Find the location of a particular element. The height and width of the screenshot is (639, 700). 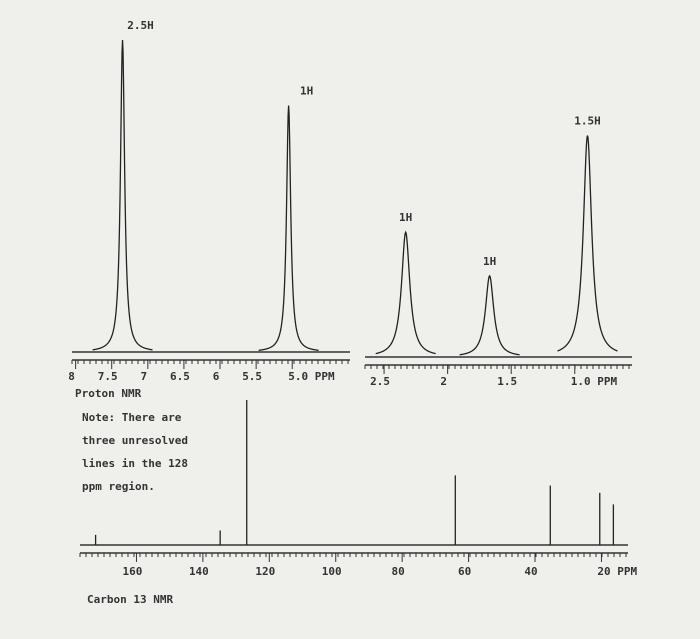

x-tick-label: 2.5 is located at coordinates (380, 381).